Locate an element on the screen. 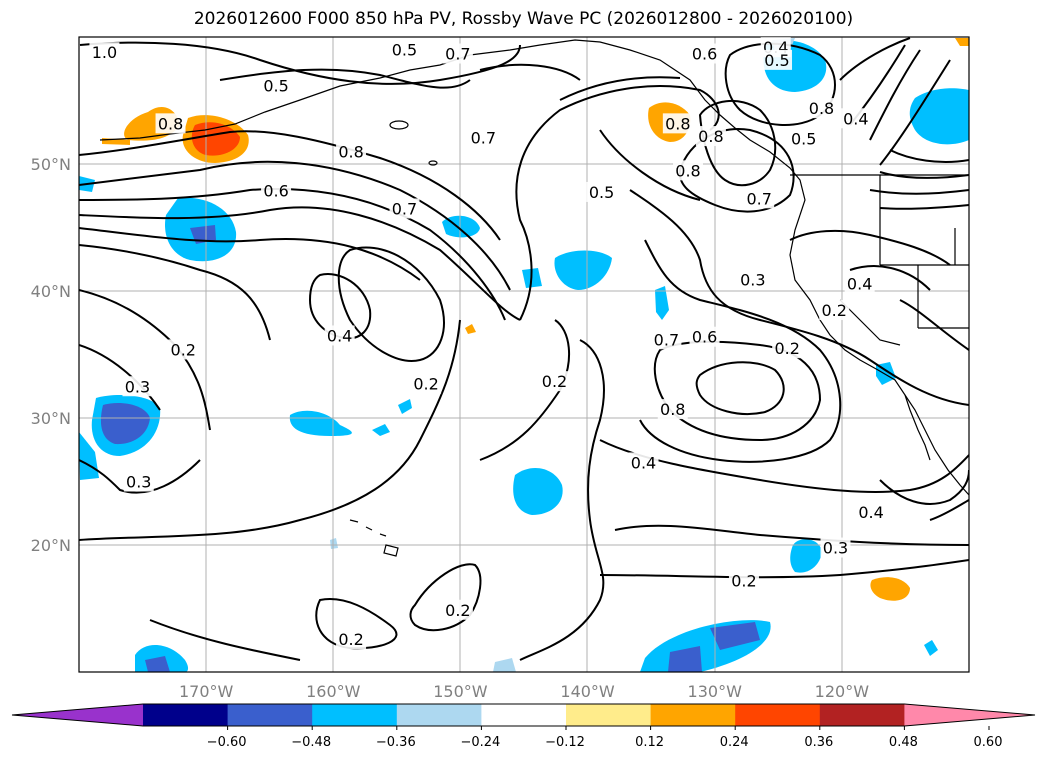 This screenshot has width=1047, height=765. colorbar-tick-label: 0.60 is located at coordinates (988, 742).